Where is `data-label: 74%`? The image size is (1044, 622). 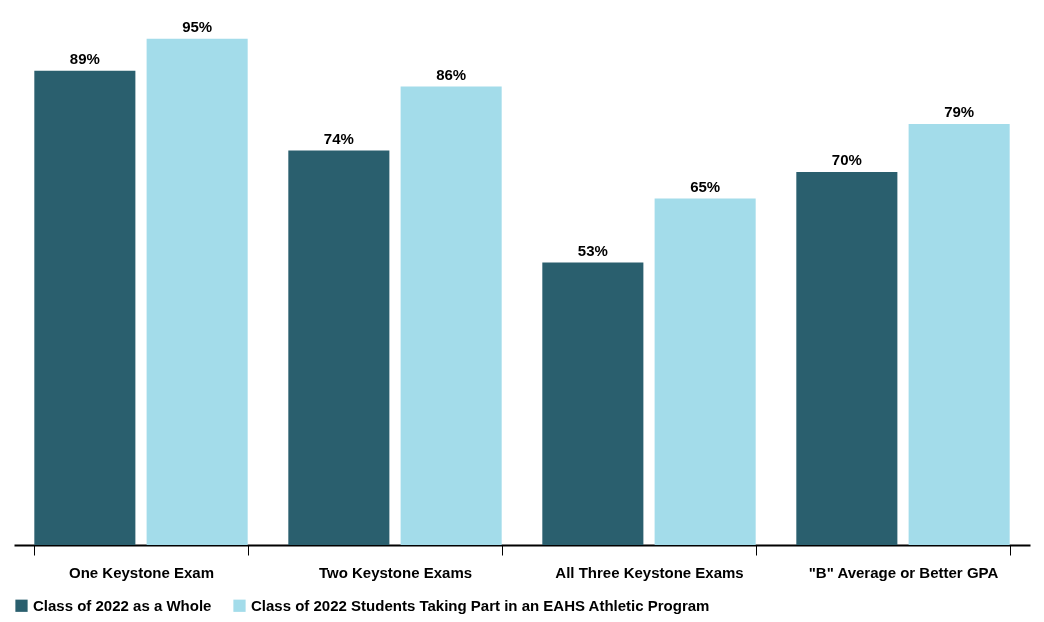
data-label: 74% is located at coordinates (338, 138).